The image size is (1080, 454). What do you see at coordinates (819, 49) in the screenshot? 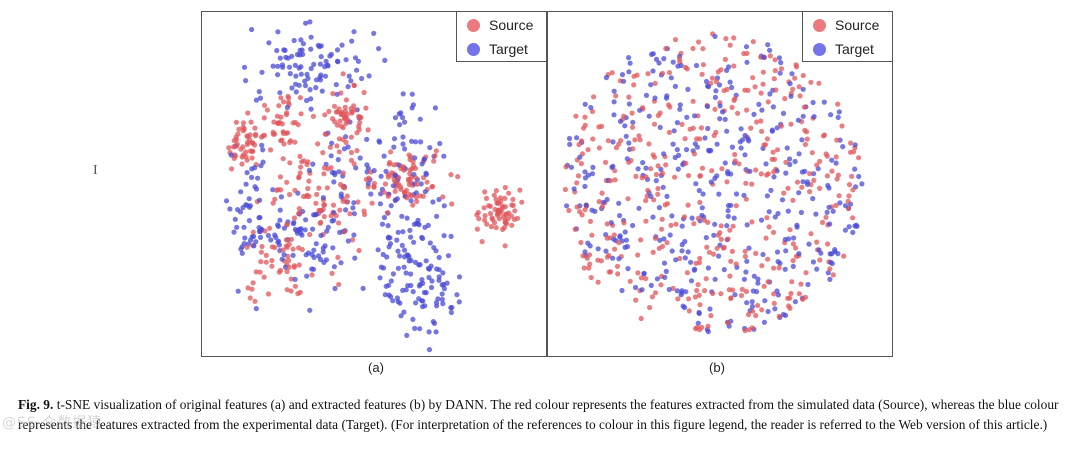
I see `legend-marker-target` at bounding box center [819, 49].